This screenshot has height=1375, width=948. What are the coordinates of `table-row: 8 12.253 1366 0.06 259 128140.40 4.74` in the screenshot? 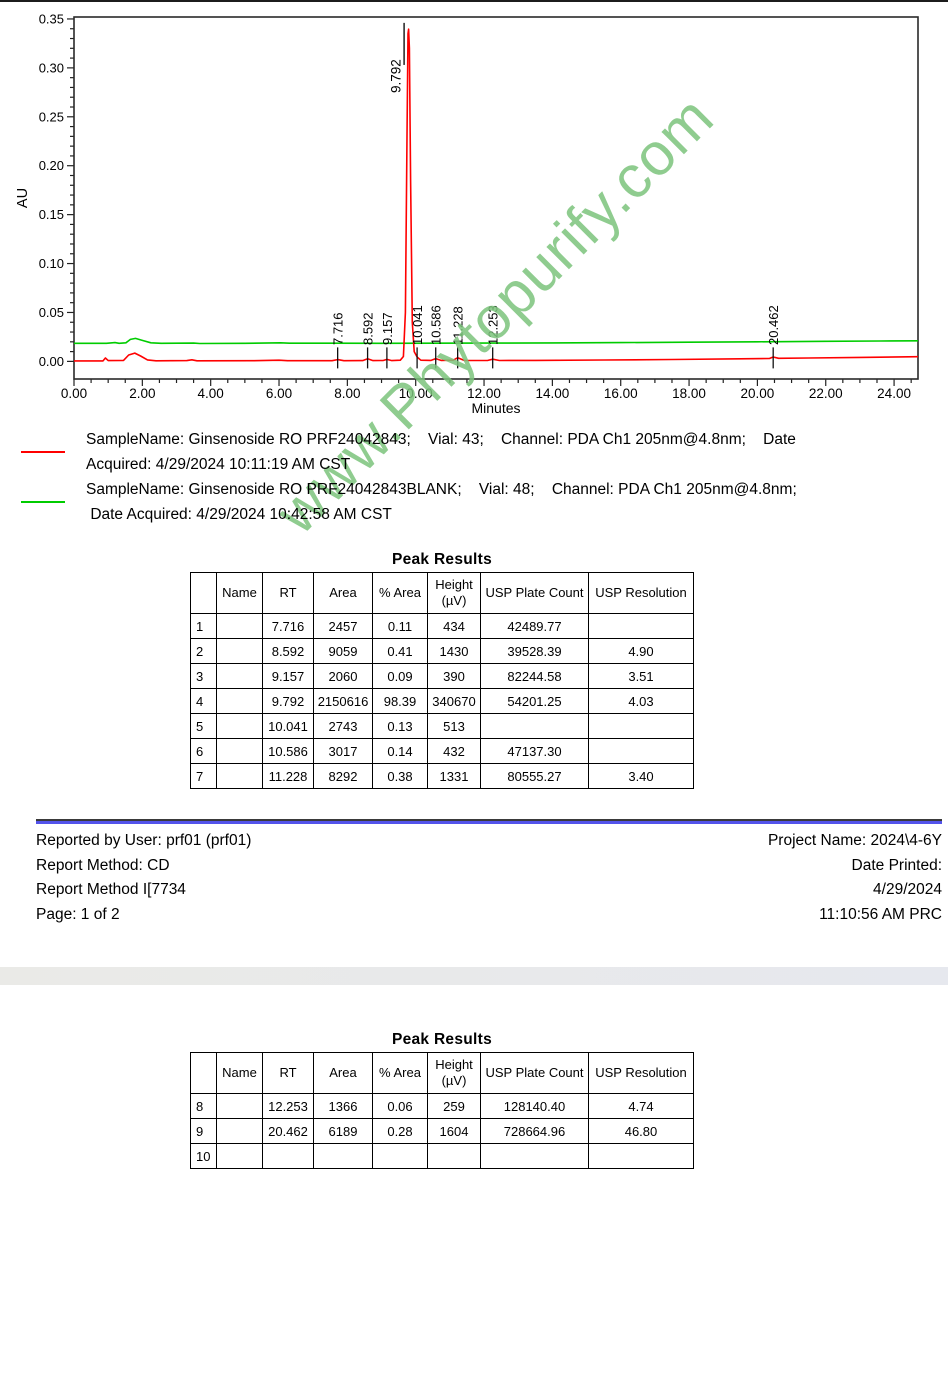 It's located at (442, 1106).